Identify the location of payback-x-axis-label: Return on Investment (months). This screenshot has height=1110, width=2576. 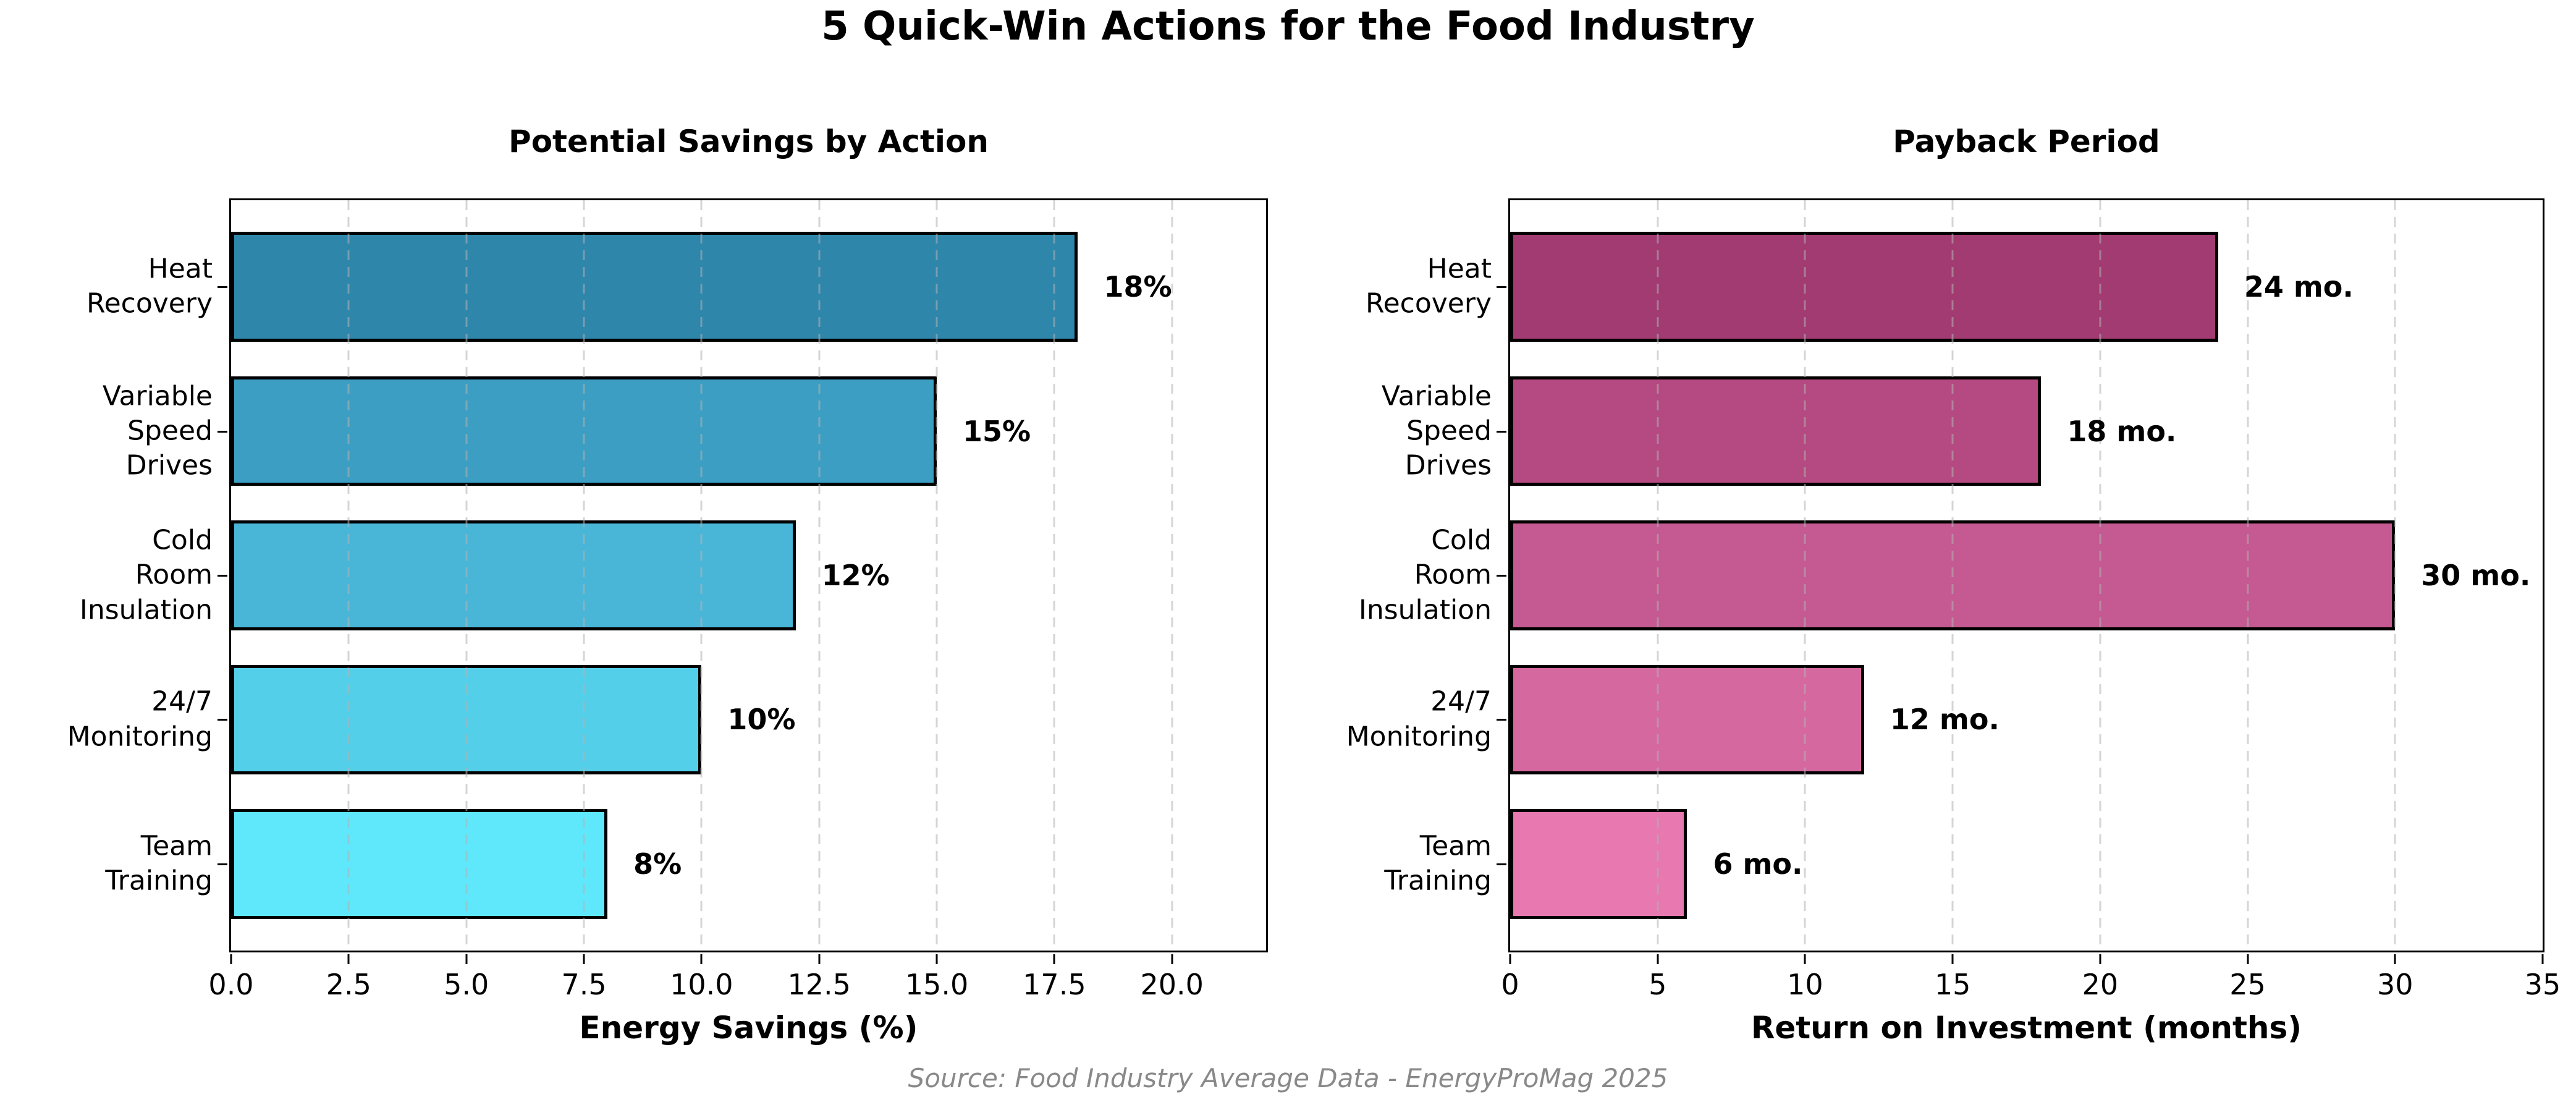
(2026, 1028).